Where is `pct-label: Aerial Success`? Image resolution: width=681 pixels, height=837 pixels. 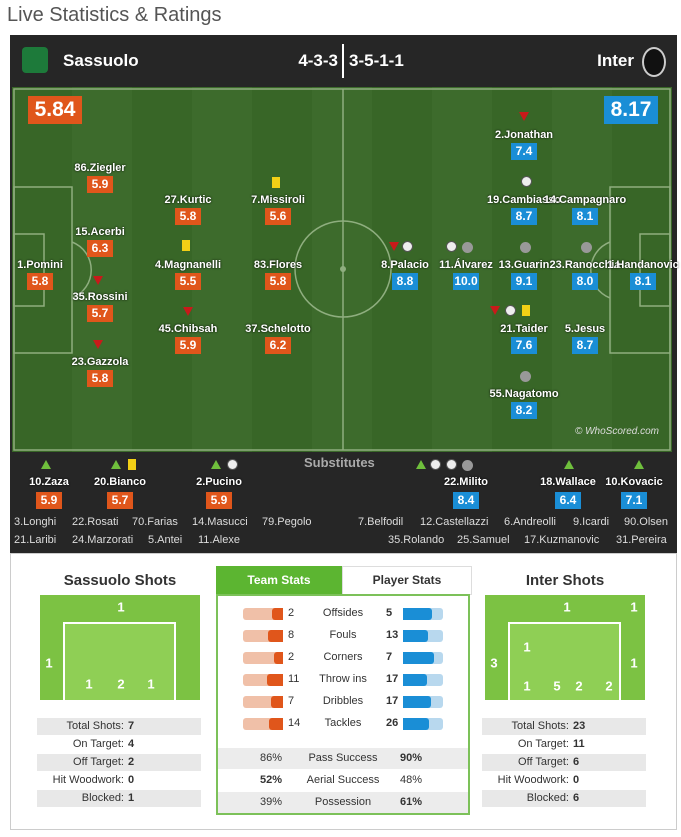 pct-label: Aerial Success is located at coordinates (343, 780).